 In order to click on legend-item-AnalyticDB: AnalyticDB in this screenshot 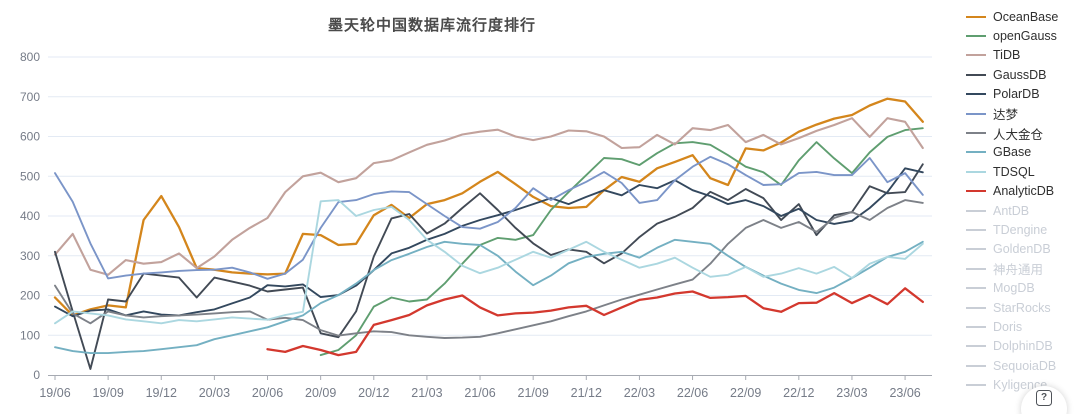, I will do `click(1023, 191)`.